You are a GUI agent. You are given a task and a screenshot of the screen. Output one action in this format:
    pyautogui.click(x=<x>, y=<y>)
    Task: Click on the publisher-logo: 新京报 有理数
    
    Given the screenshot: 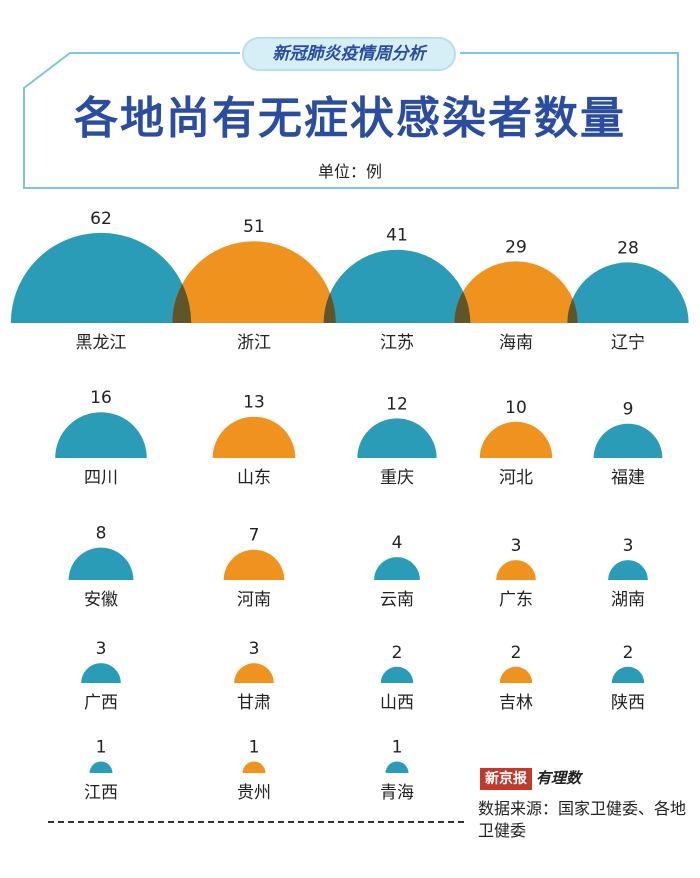 What is the action you would take?
    pyautogui.click(x=531, y=778)
    